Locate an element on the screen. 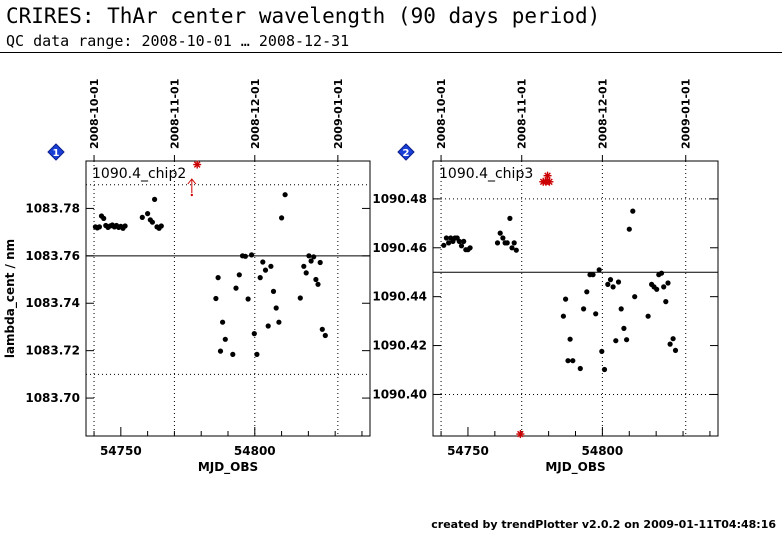 Image resolution: width=782 pixels, height=542 pixels. y-tick-label: 1090.48 is located at coordinates (399, 199).